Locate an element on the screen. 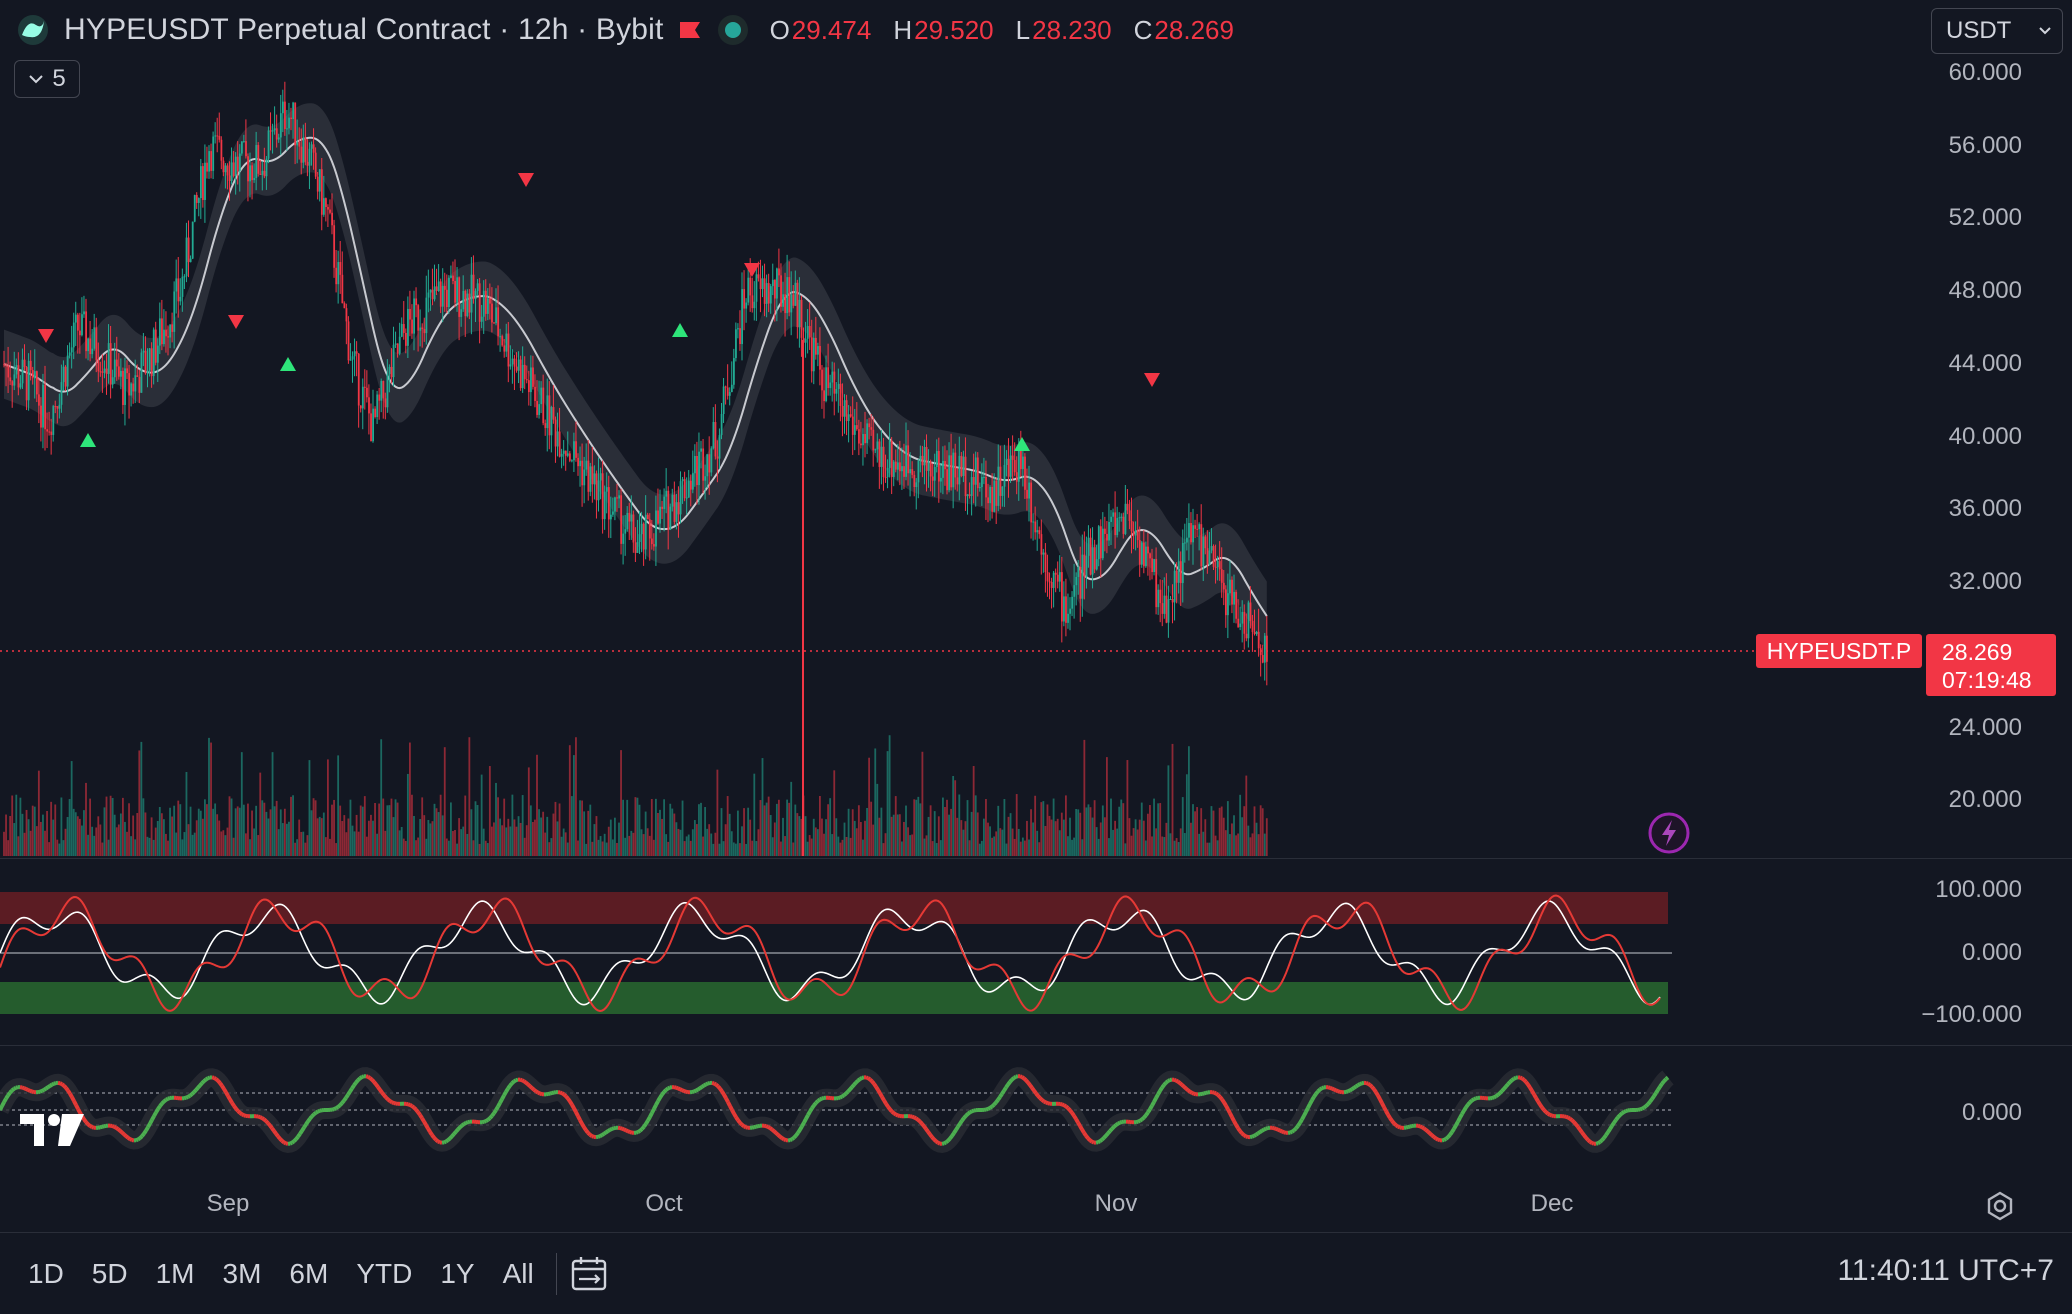 The width and height of the screenshot is (2072, 1314). settings-icon is located at coordinates (2000, 1206).